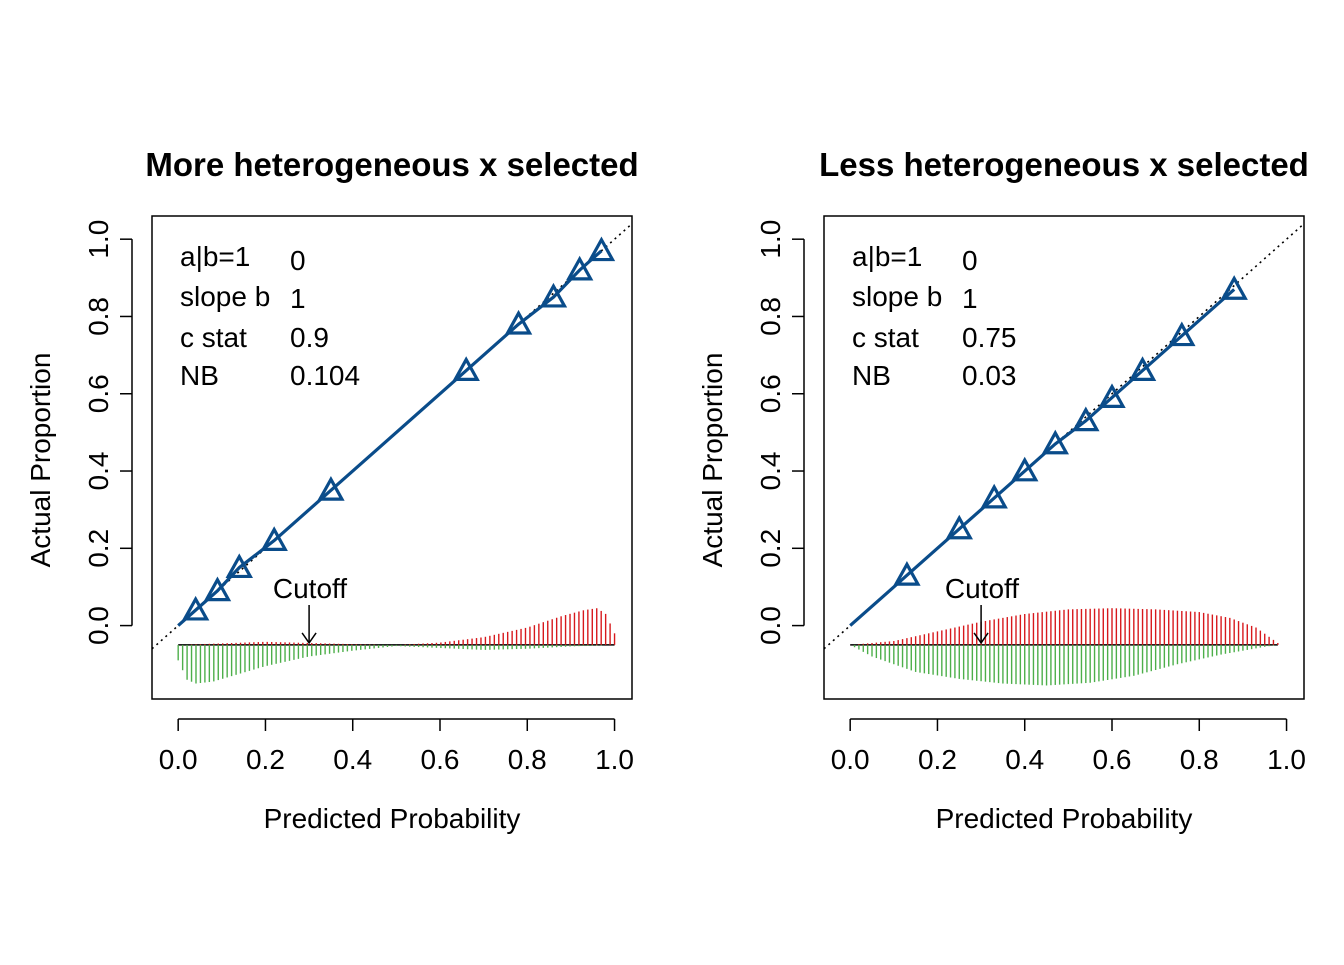  Describe the element at coordinates (391, 164) in the screenshot. I see `chart-title: More heterogeneous x selected` at that location.